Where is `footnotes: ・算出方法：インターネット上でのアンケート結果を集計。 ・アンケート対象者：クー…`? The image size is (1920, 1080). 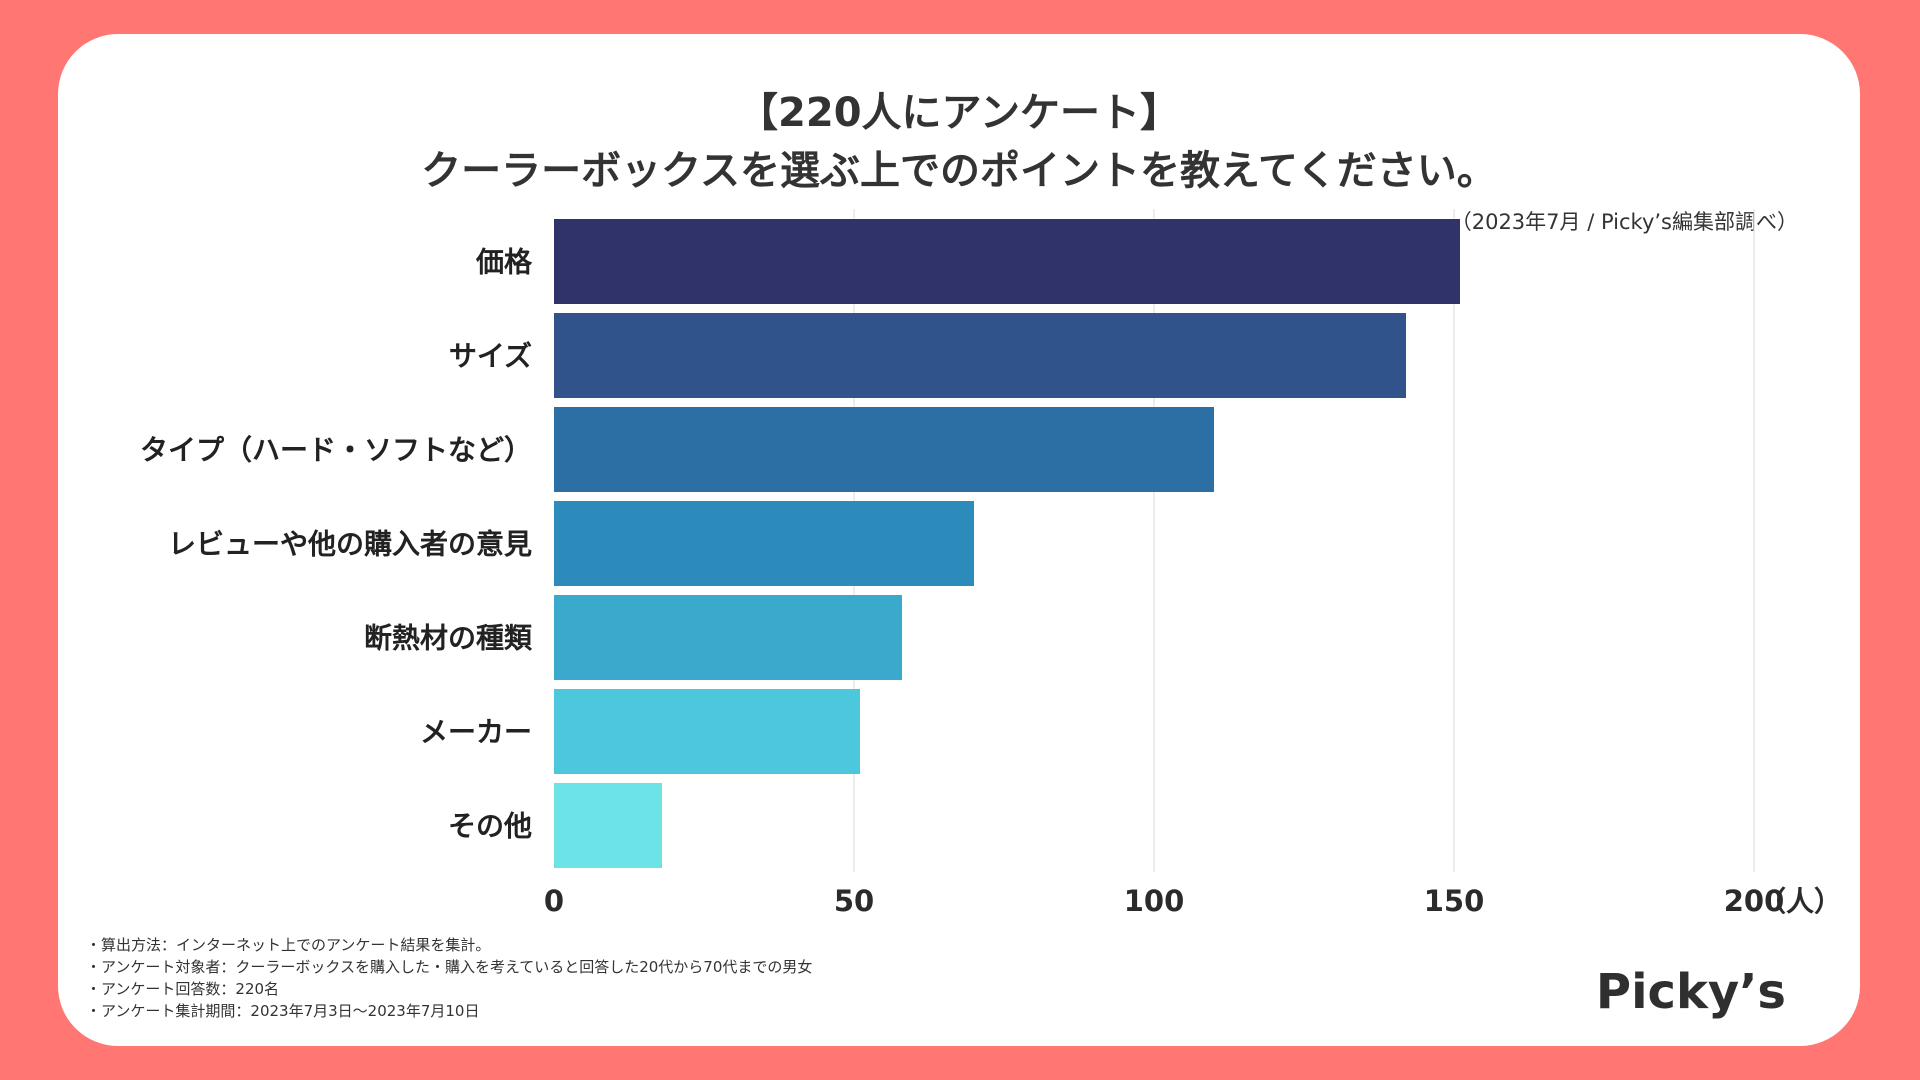
footnotes: ・算出方法：インターネット上でのアンケート結果を集計。 ・アンケート対象者：クー… is located at coordinates (449, 978).